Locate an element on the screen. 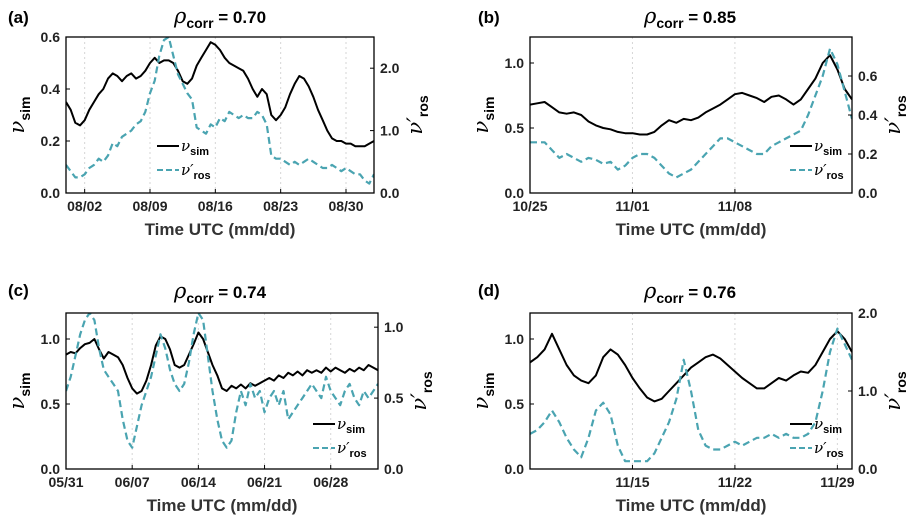 Image resolution: width=920 pixels, height=525 pixels. panel-title: ρcorr = 0.70 is located at coordinates (219, 17).